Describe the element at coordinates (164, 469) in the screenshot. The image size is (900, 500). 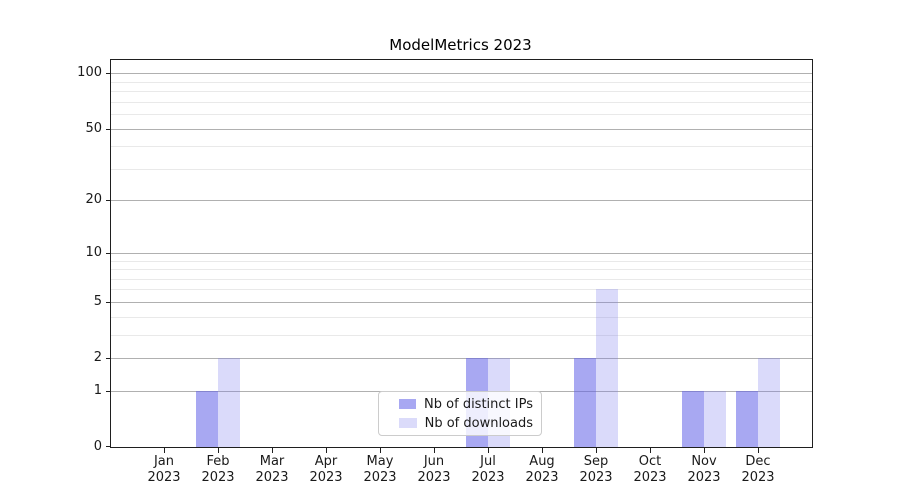
I see `x-tick-label-jan: Jan 2023` at that location.